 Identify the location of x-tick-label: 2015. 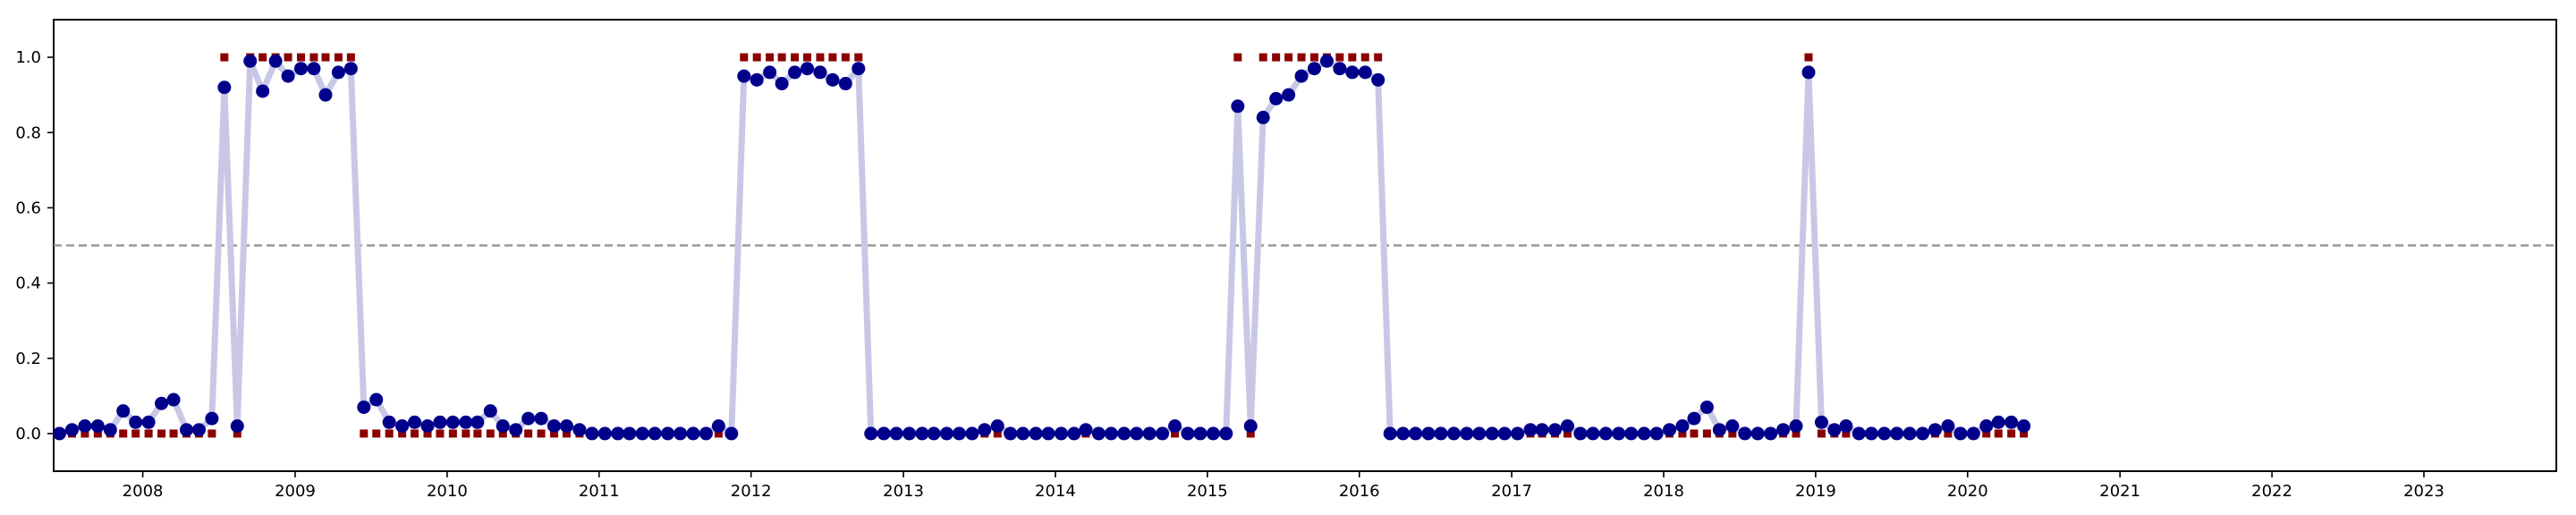
(1207, 491).